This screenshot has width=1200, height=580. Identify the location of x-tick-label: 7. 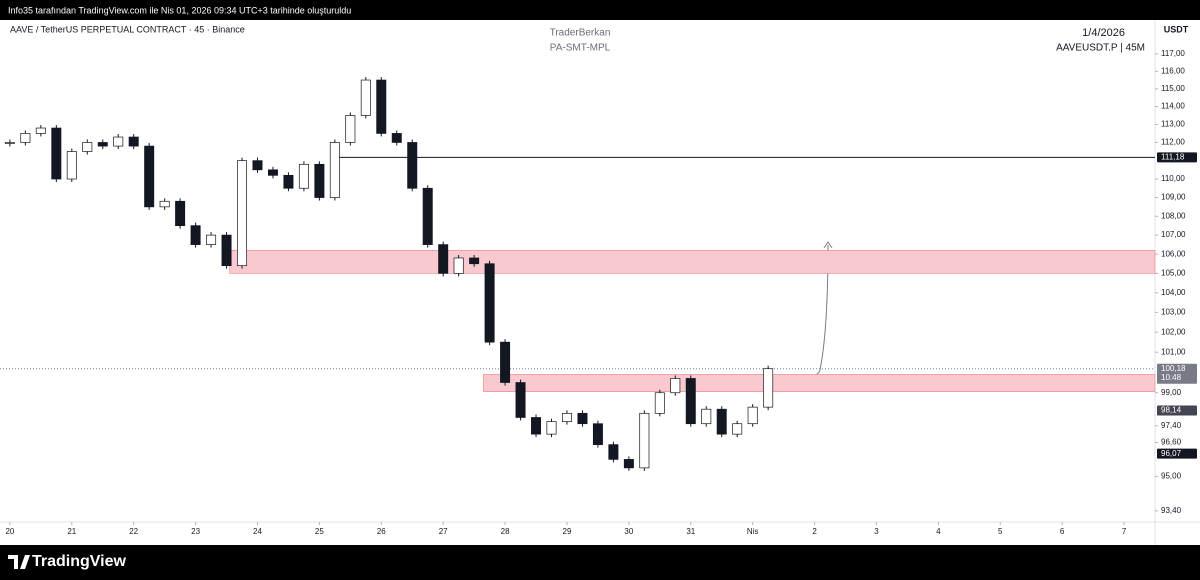
(1124, 531).